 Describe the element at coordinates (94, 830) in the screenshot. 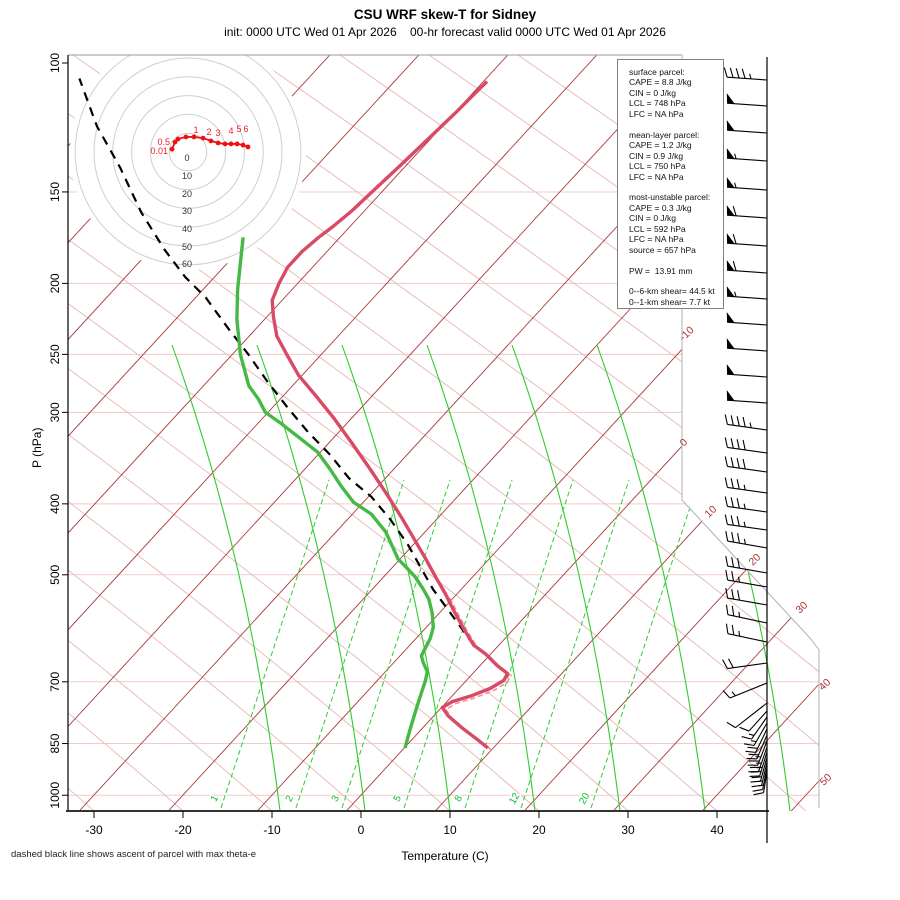

I see `x-tick-label: -30` at that location.